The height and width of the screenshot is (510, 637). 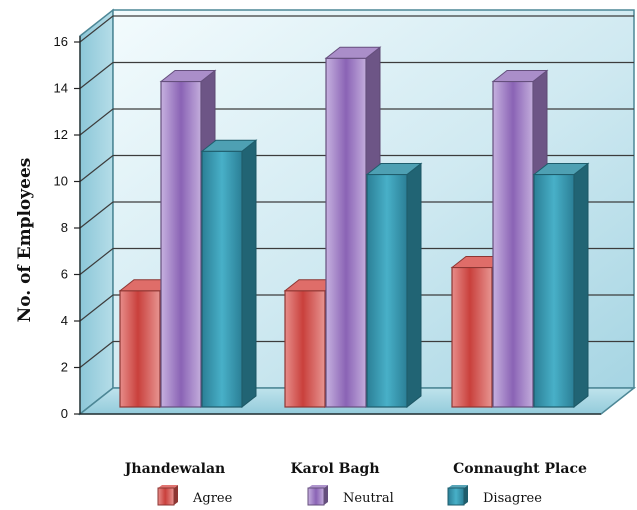 I want to click on y-tick-label: 6, so click(x=64, y=274).